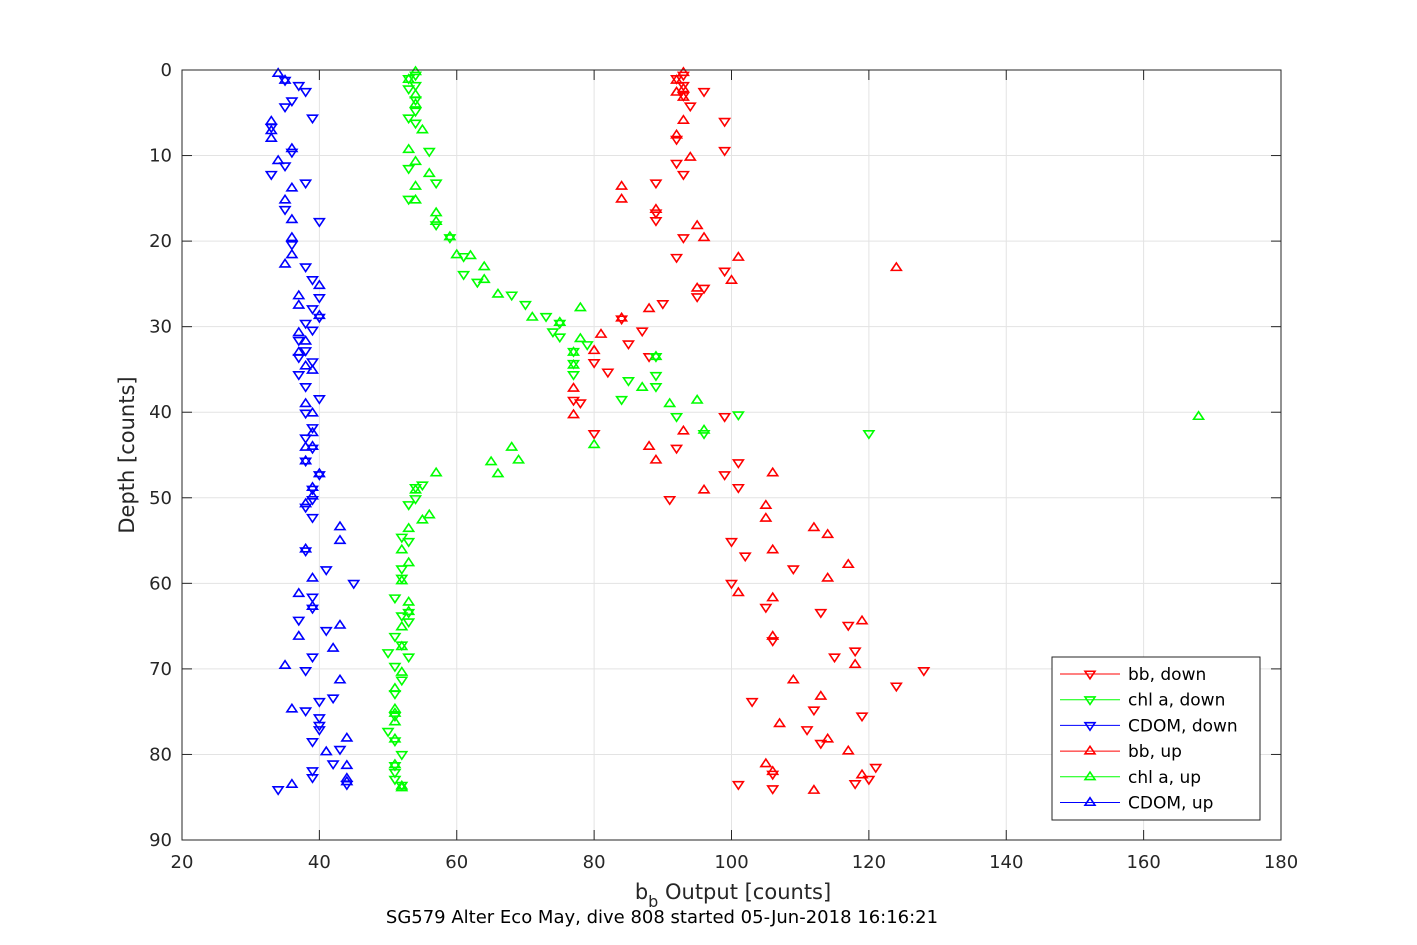 The height and width of the screenshot is (945, 1417). Describe the element at coordinates (1155, 752) in the screenshot. I see `legend-label: bb, up` at that location.